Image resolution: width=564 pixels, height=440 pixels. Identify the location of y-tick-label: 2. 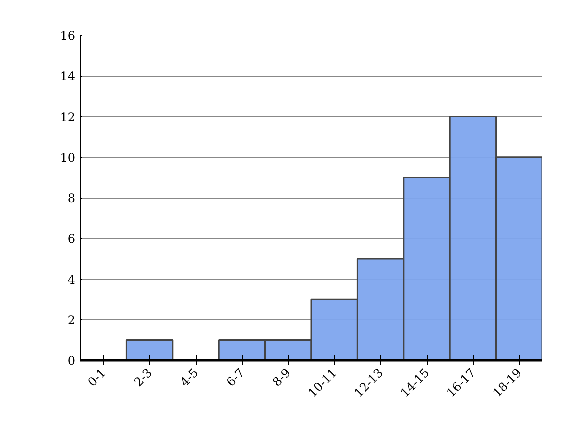
(72, 320).